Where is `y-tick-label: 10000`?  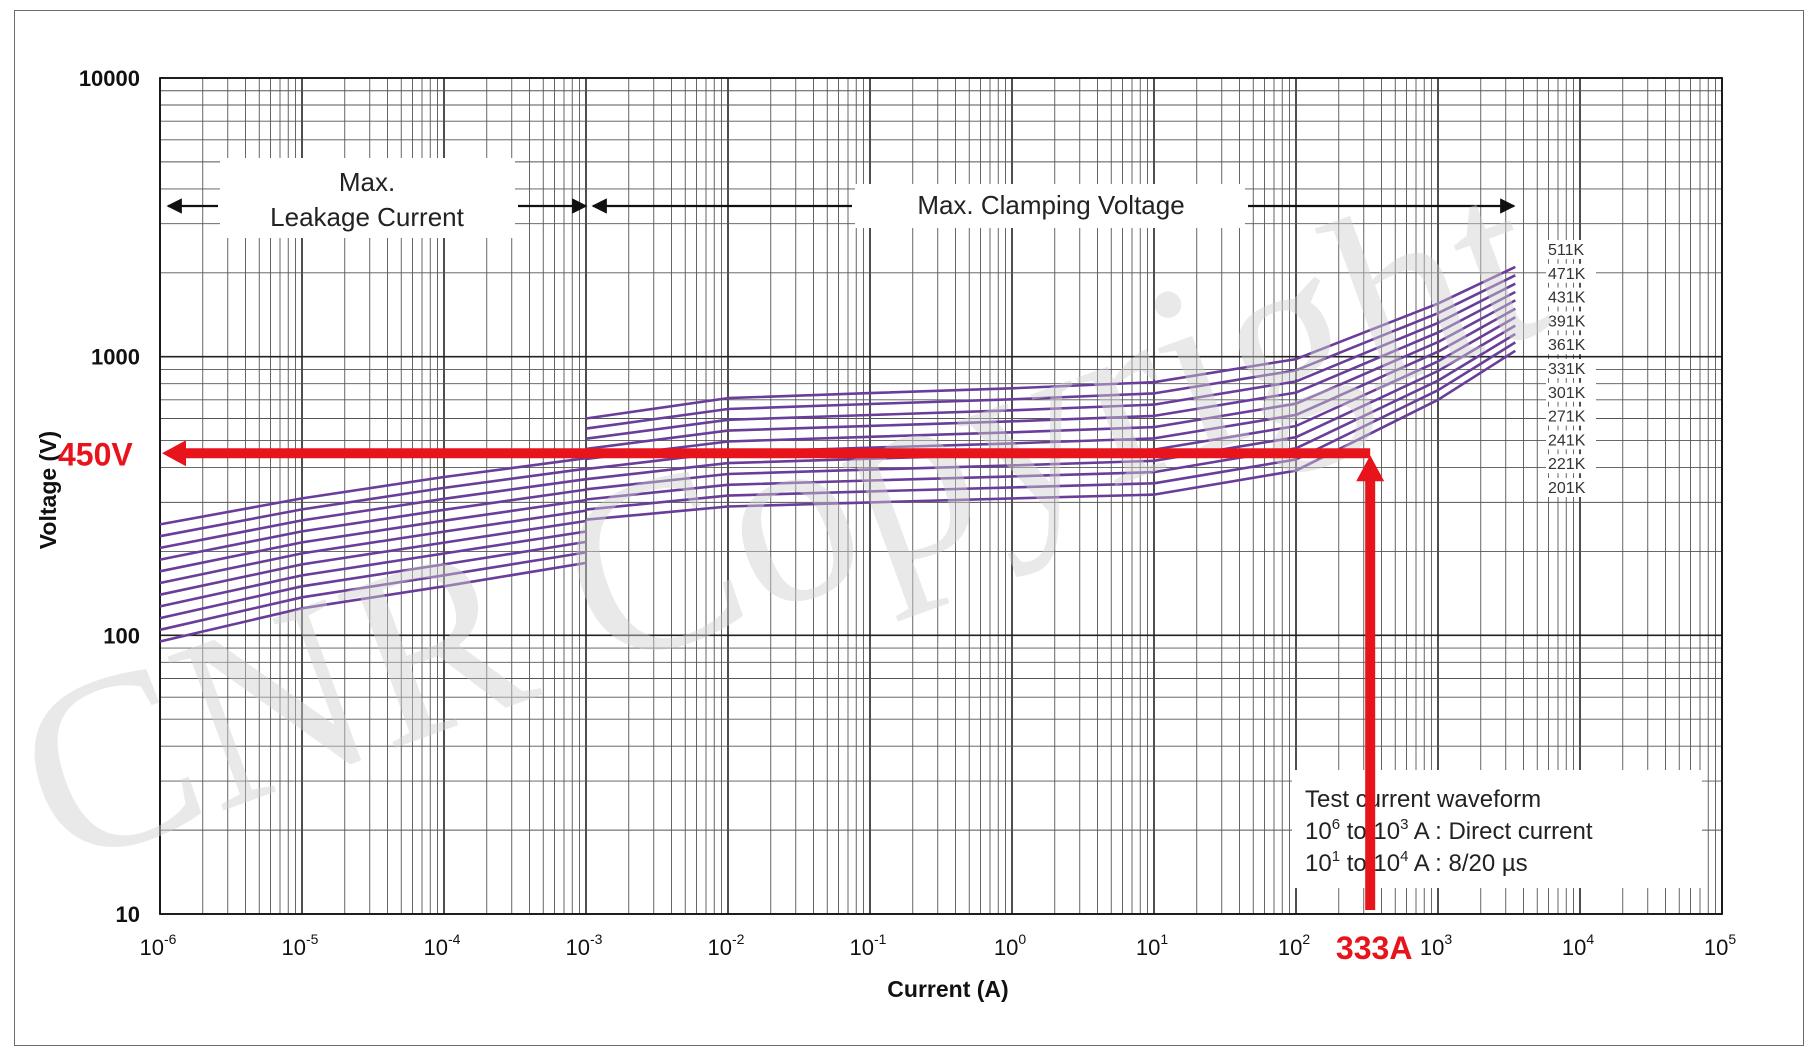 y-tick-label: 10000 is located at coordinates (109, 78).